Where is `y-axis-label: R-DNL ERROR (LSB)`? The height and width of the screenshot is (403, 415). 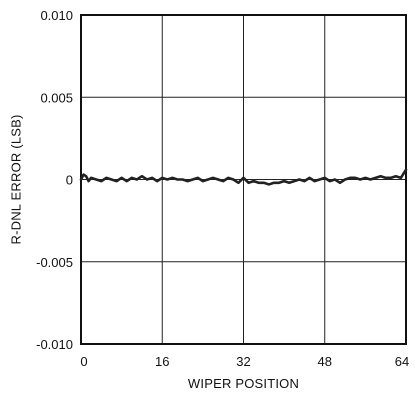 y-axis-label: R-DNL ERROR (LSB) is located at coordinates (15, 179).